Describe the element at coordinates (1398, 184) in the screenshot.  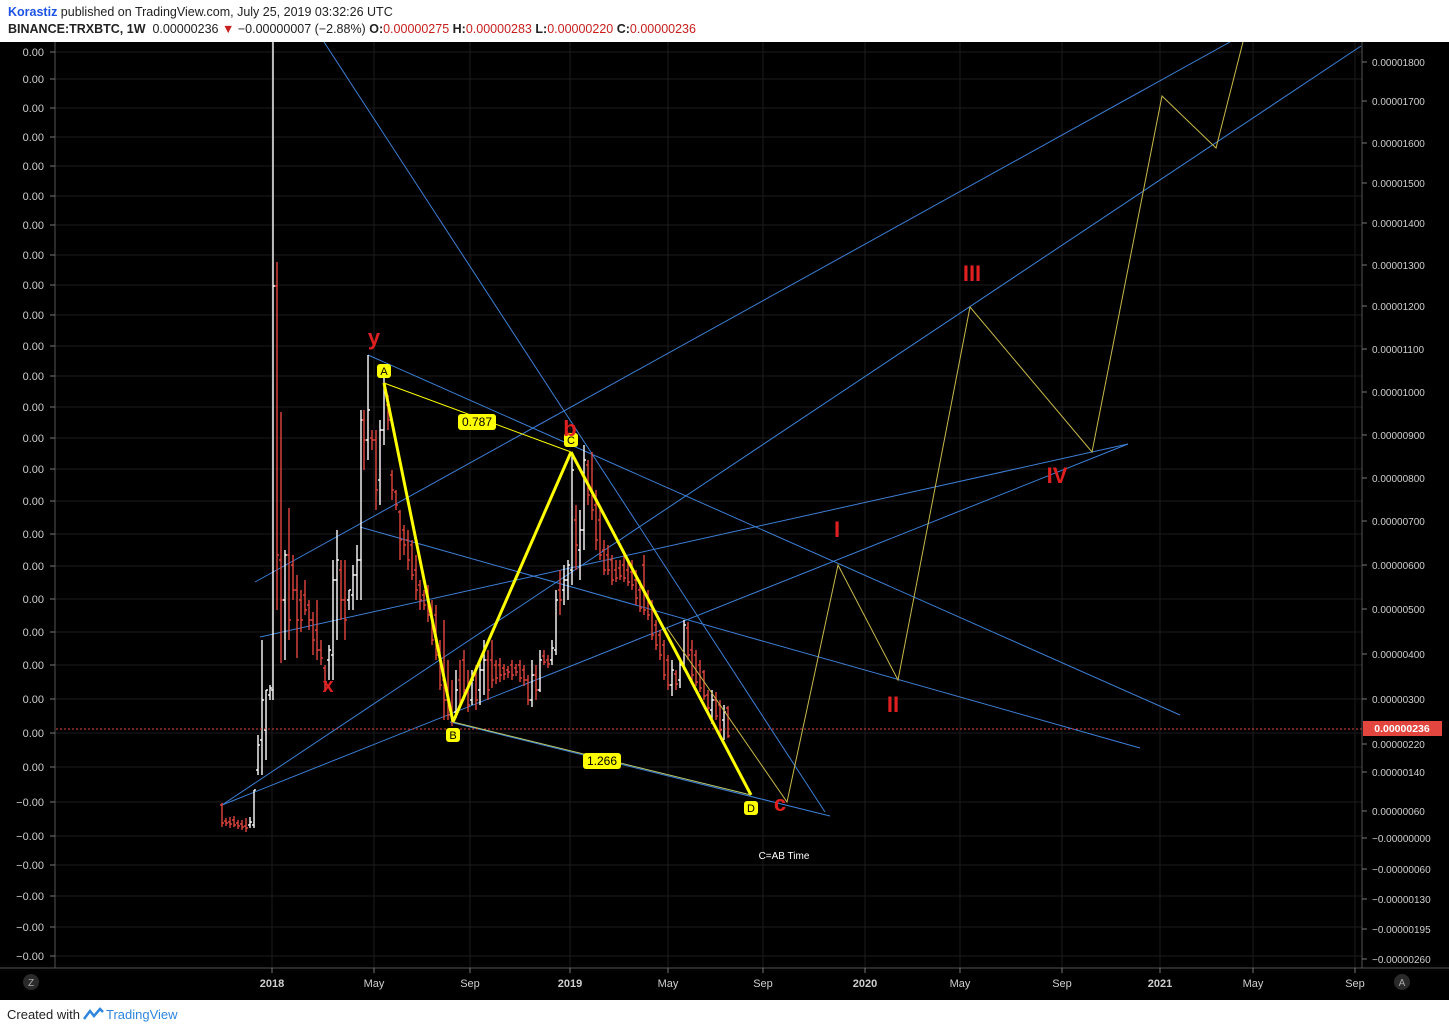
I see `right-axis-tick-label: 0.00001500` at that location.